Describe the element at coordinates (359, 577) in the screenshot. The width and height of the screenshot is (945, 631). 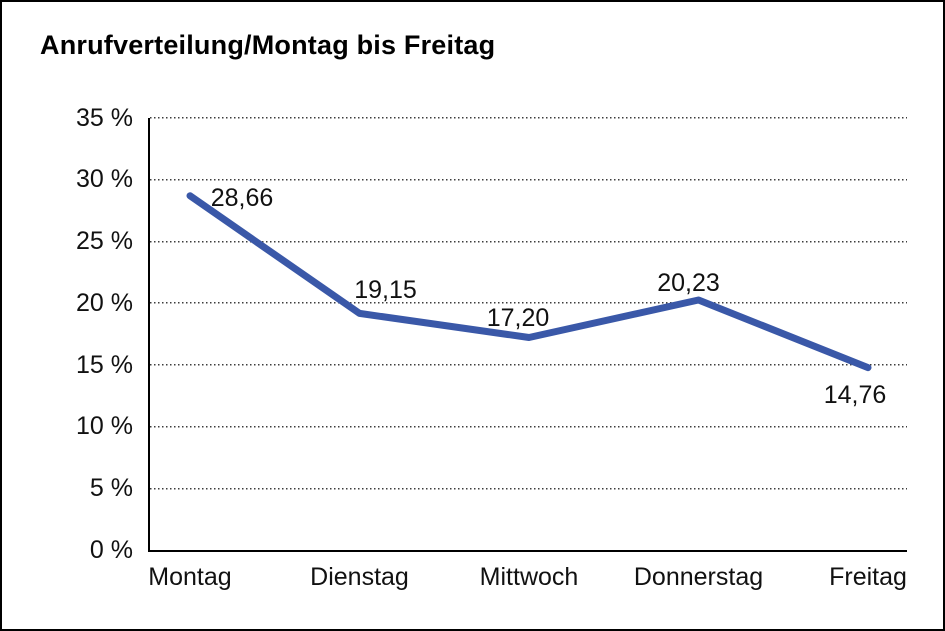
I see `x-axis-label: Dienstag` at that location.